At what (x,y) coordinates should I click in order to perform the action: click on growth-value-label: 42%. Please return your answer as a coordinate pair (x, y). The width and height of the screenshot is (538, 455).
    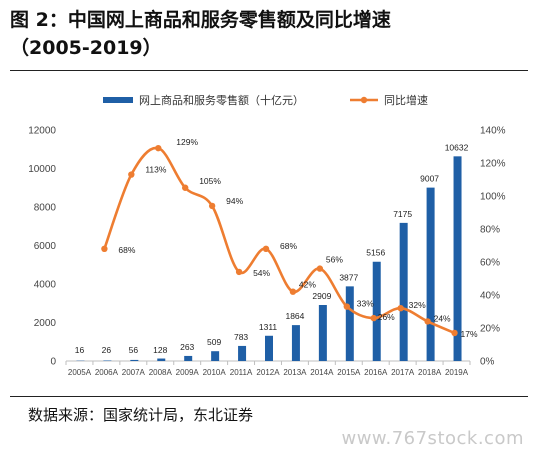
    Looking at the image, I should click on (307, 285).